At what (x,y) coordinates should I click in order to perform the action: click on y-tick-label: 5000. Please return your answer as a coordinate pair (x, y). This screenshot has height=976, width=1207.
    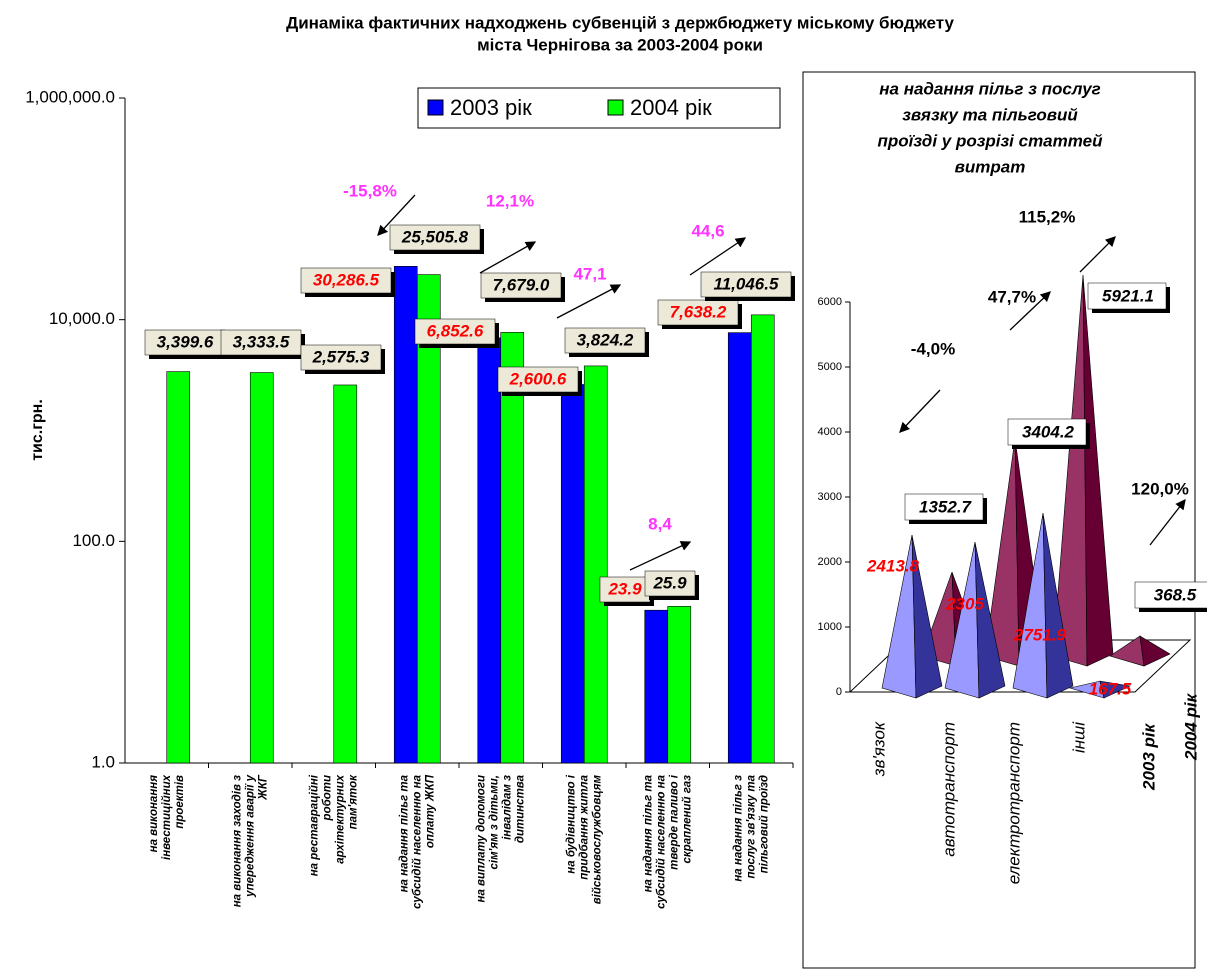
    Looking at the image, I should click on (830, 367).